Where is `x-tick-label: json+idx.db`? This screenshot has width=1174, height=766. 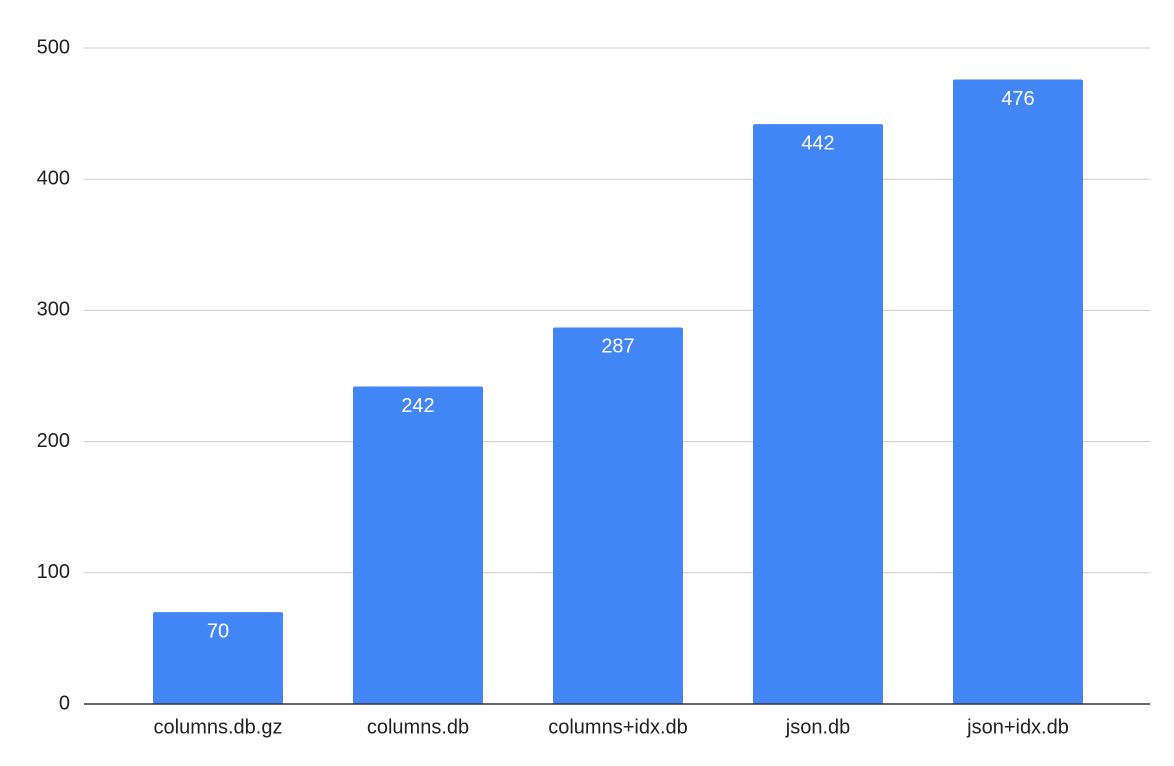
x-tick-label: json+idx.db is located at coordinates (1017, 727).